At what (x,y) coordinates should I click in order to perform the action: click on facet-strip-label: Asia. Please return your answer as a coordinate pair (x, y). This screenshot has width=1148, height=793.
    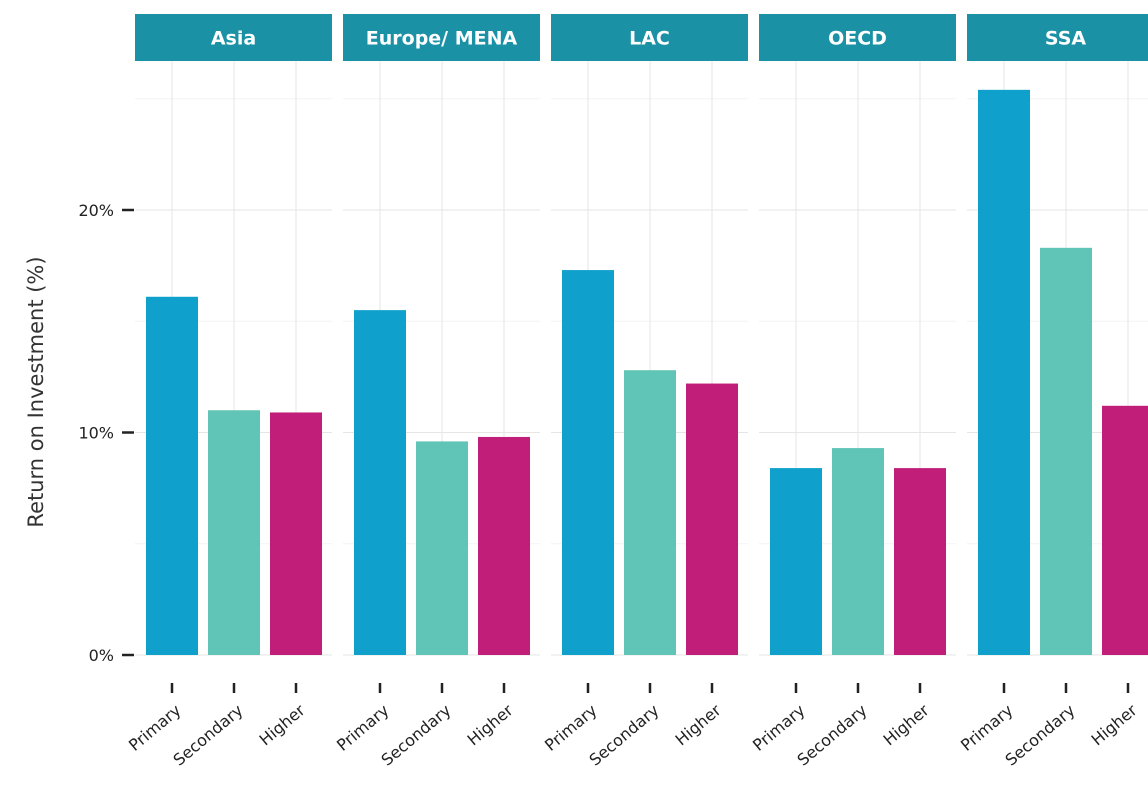
    Looking at the image, I should click on (233, 39).